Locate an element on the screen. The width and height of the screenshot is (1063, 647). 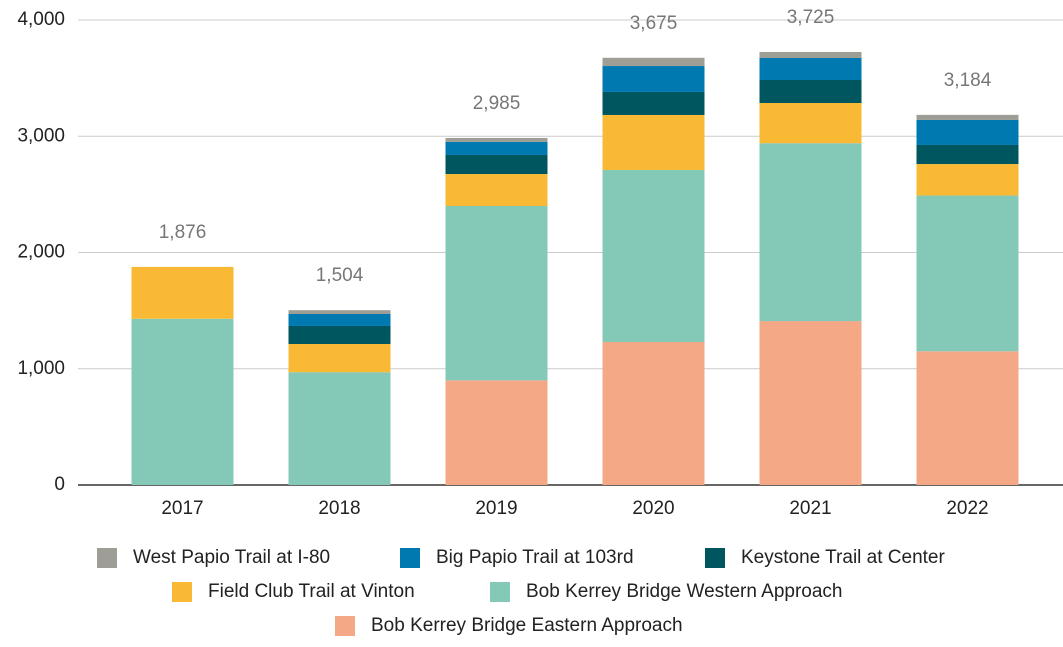
x-tick-label: 2018 is located at coordinates (339, 508).